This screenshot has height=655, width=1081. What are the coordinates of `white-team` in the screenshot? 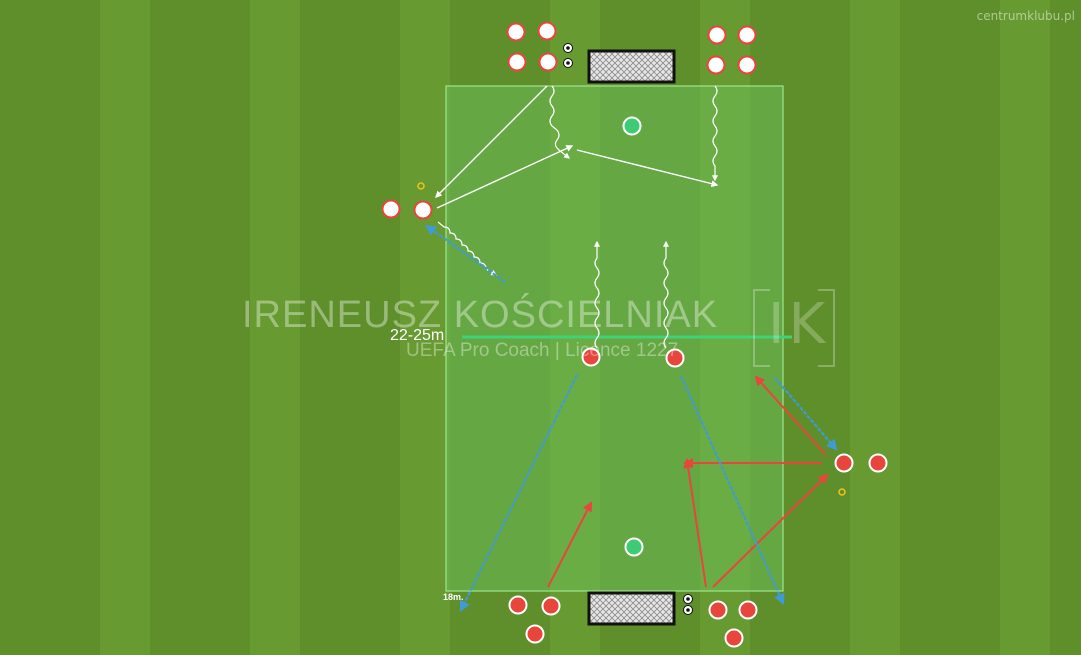 It's located at (569, 120).